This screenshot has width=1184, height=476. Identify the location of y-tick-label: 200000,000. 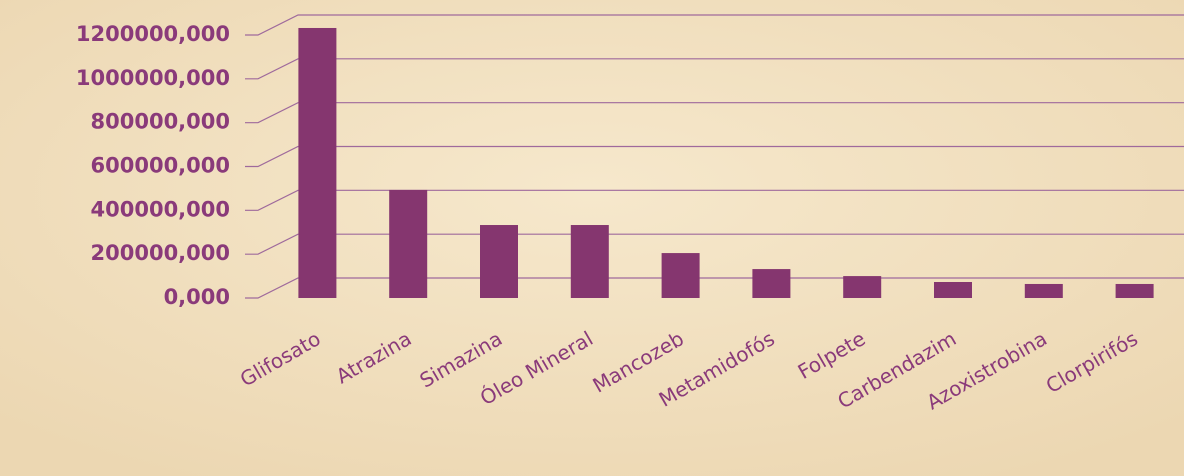
(160, 253).